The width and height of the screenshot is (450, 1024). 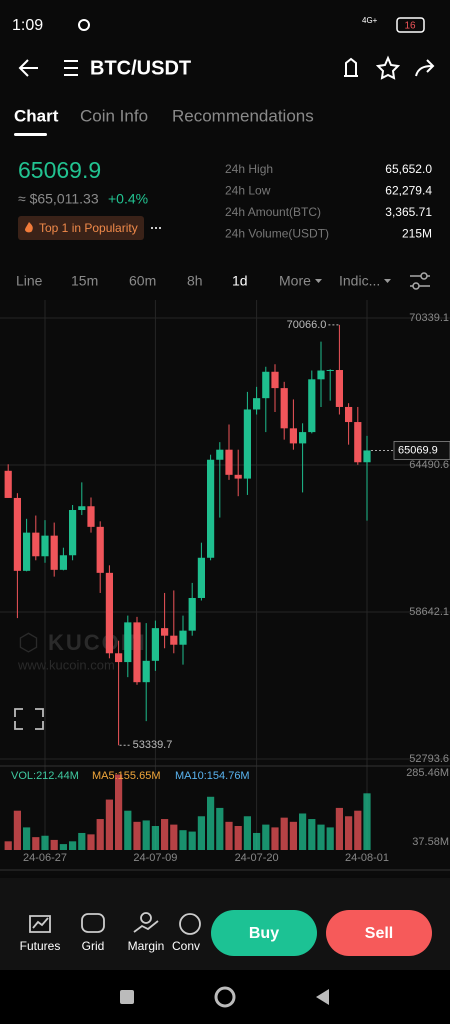 What do you see at coordinates (45, 858) in the screenshot?
I see `x-tick-label: 24-06-27` at bounding box center [45, 858].